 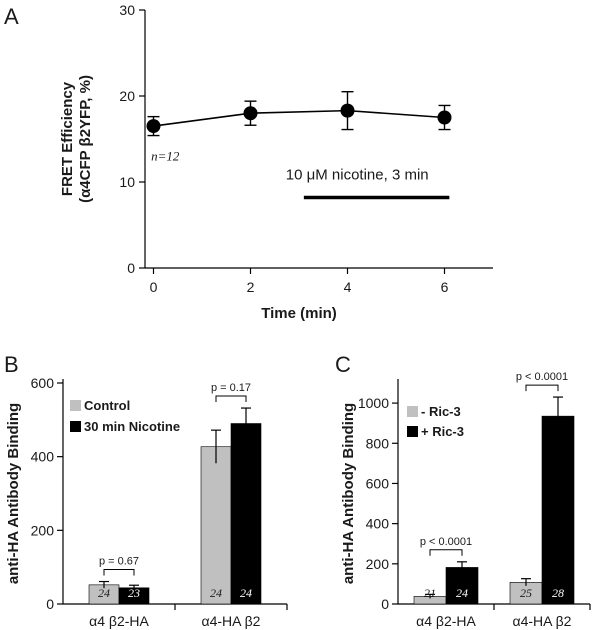 I want to click on a-ytick-label-1: 10, so click(x=127, y=182).